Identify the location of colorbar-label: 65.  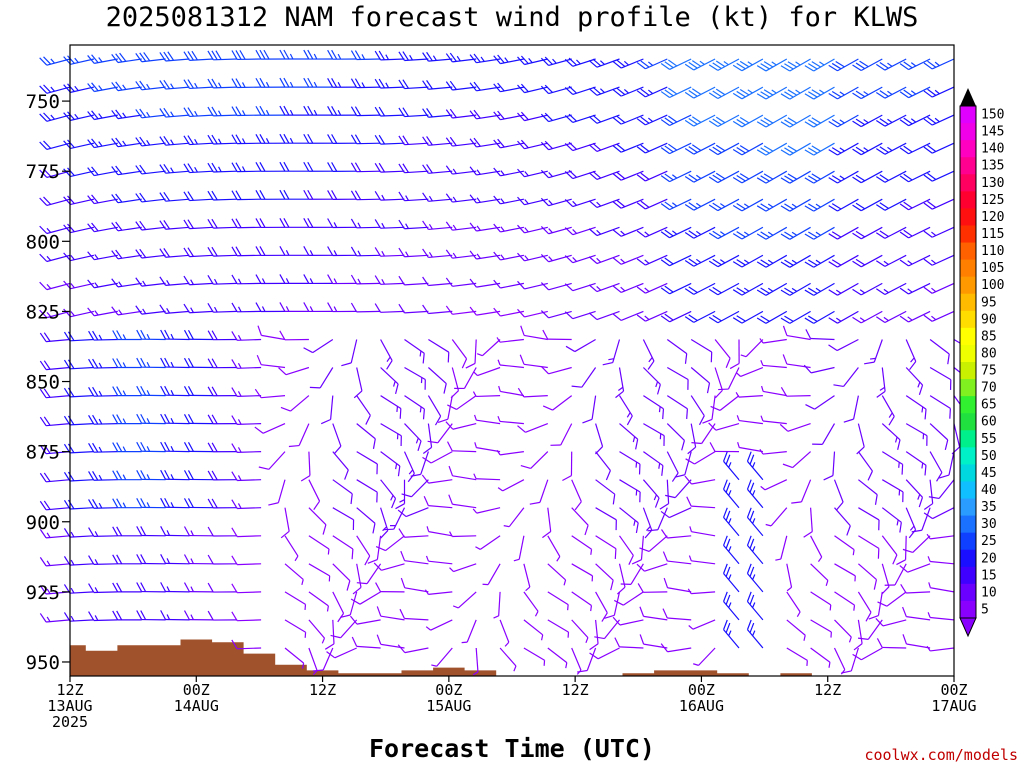
(989, 405).